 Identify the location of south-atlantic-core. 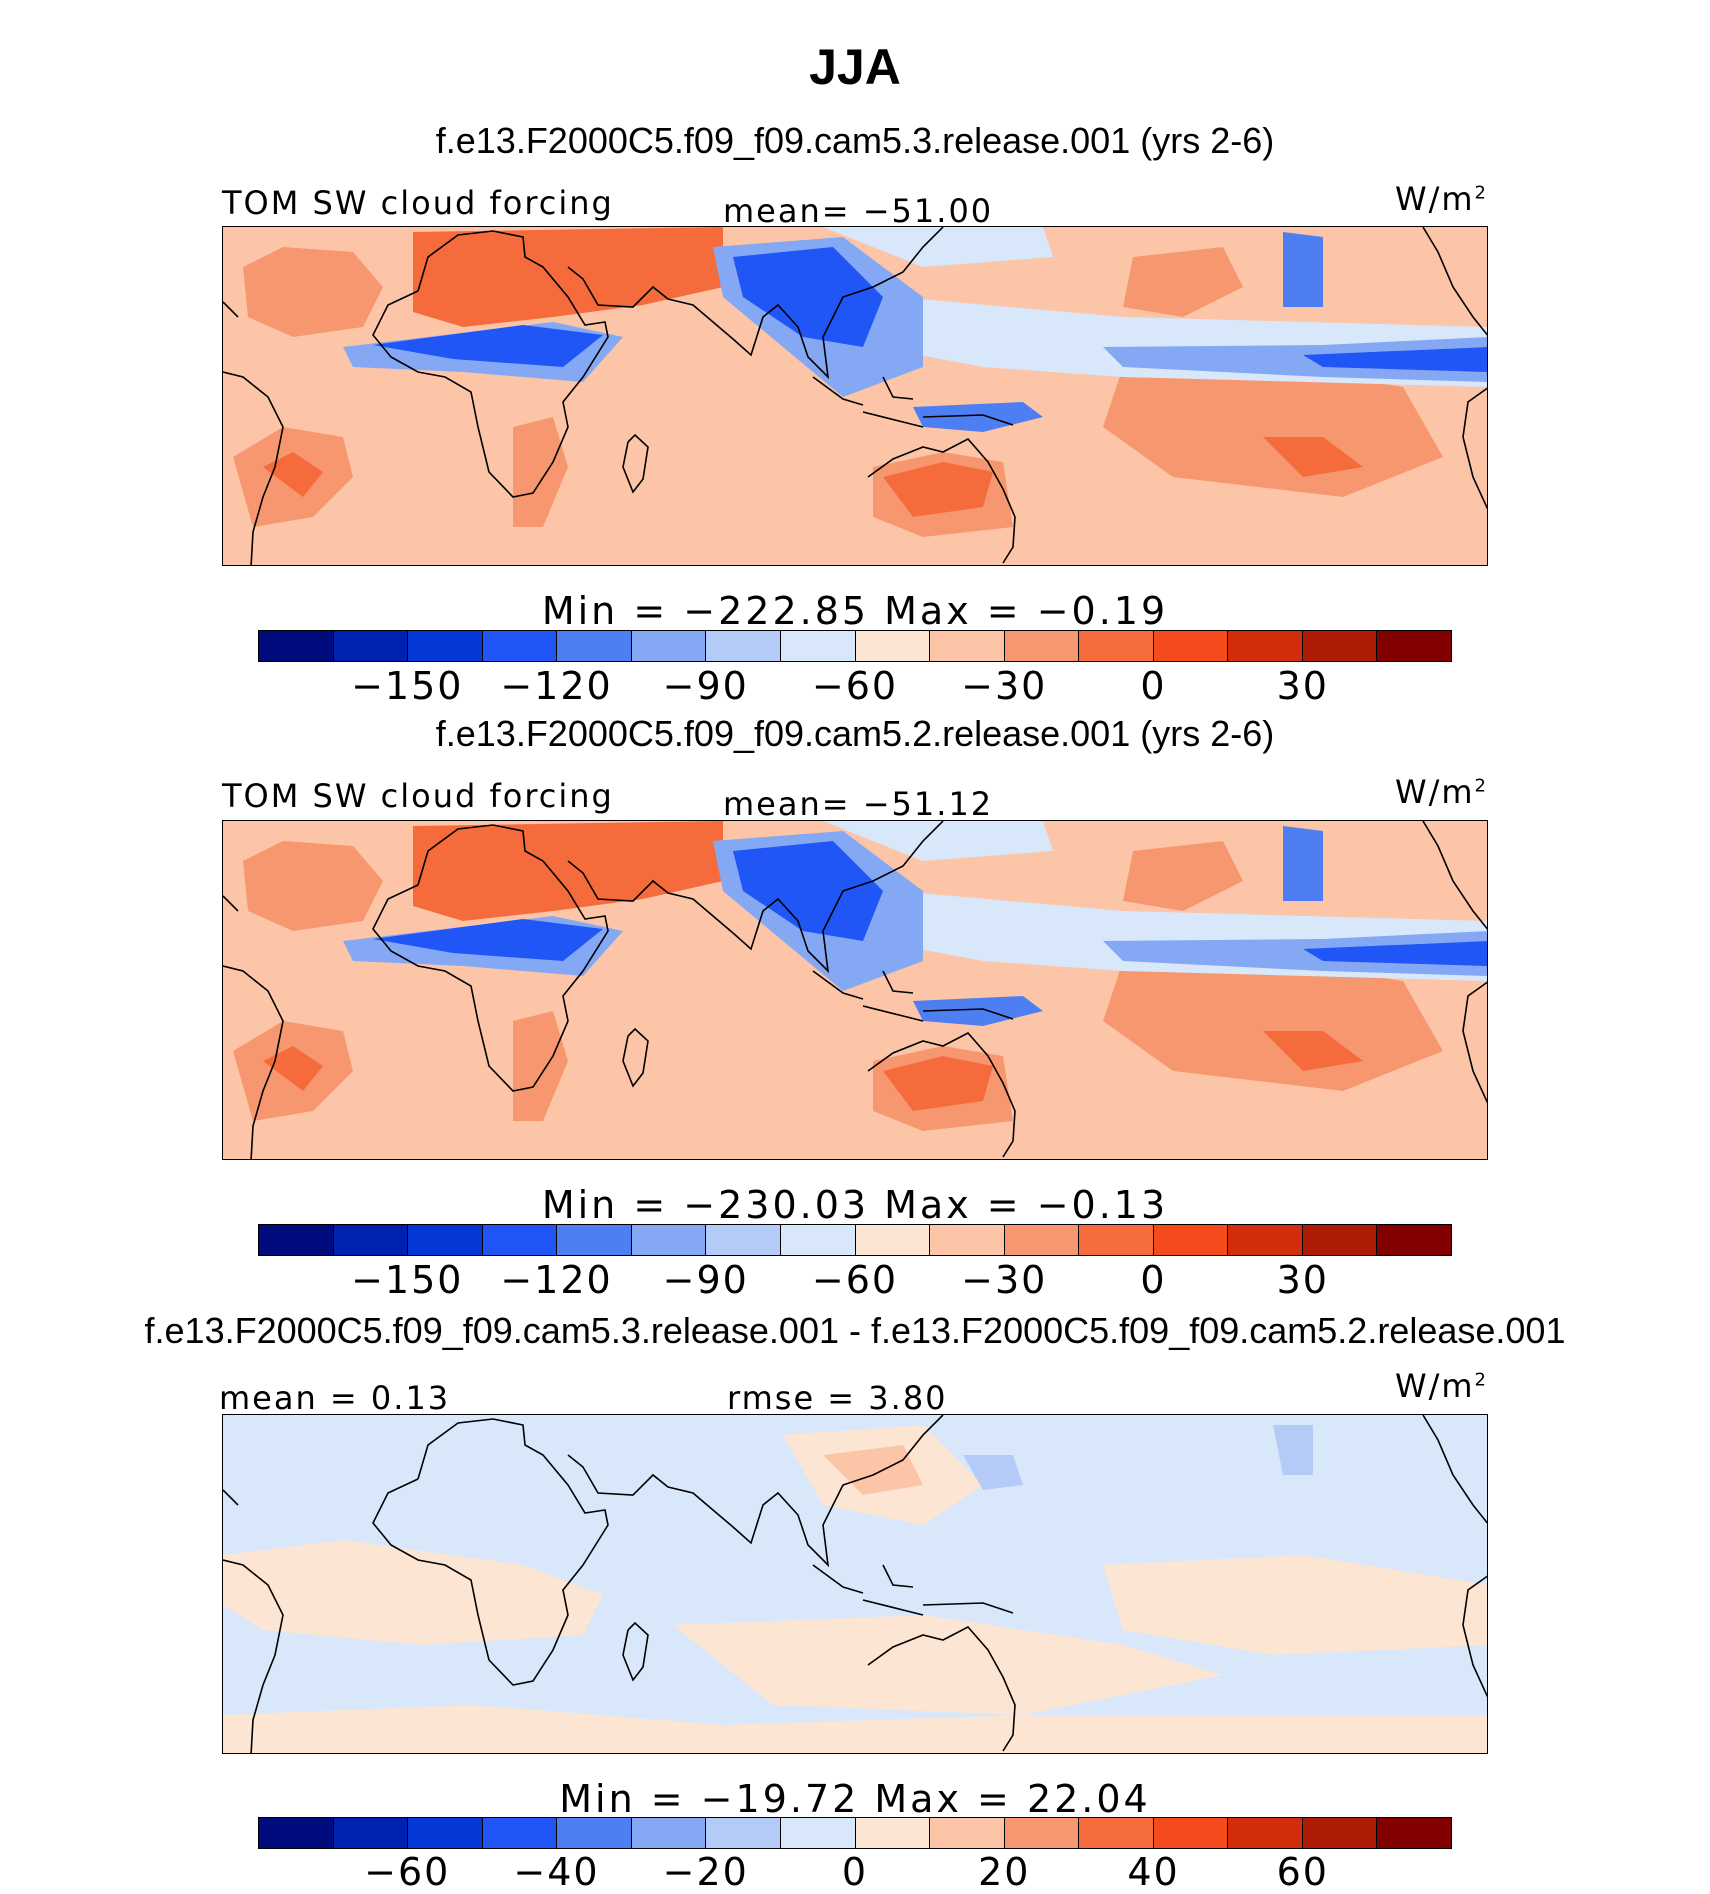
(293, 1068).